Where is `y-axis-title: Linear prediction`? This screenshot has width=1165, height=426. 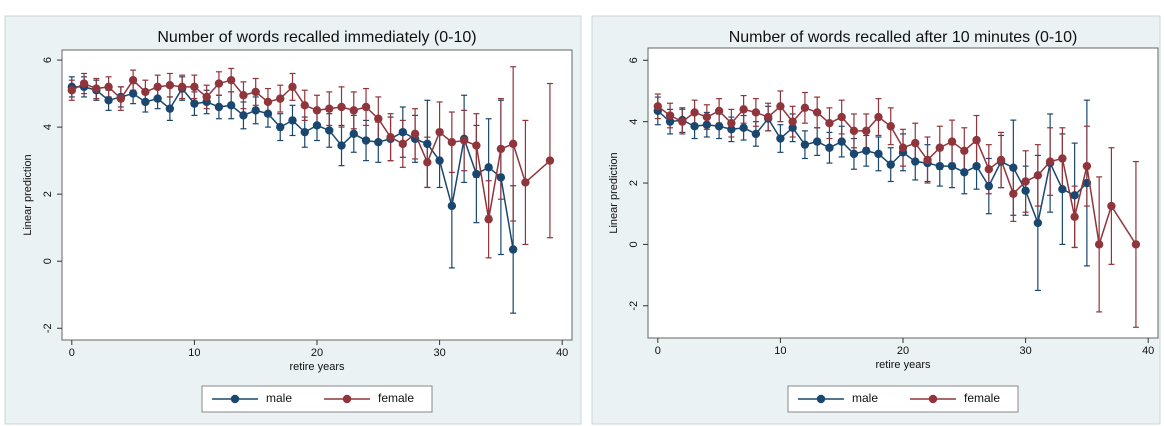
y-axis-title: Linear prediction is located at coordinates (28, 194).